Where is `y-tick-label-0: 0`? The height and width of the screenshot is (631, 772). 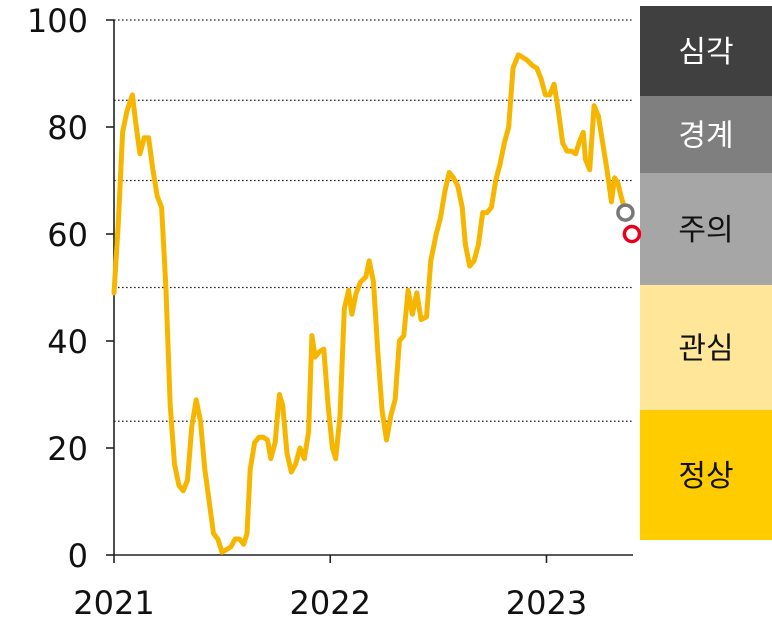 y-tick-label-0: 0 is located at coordinates (78, 556).